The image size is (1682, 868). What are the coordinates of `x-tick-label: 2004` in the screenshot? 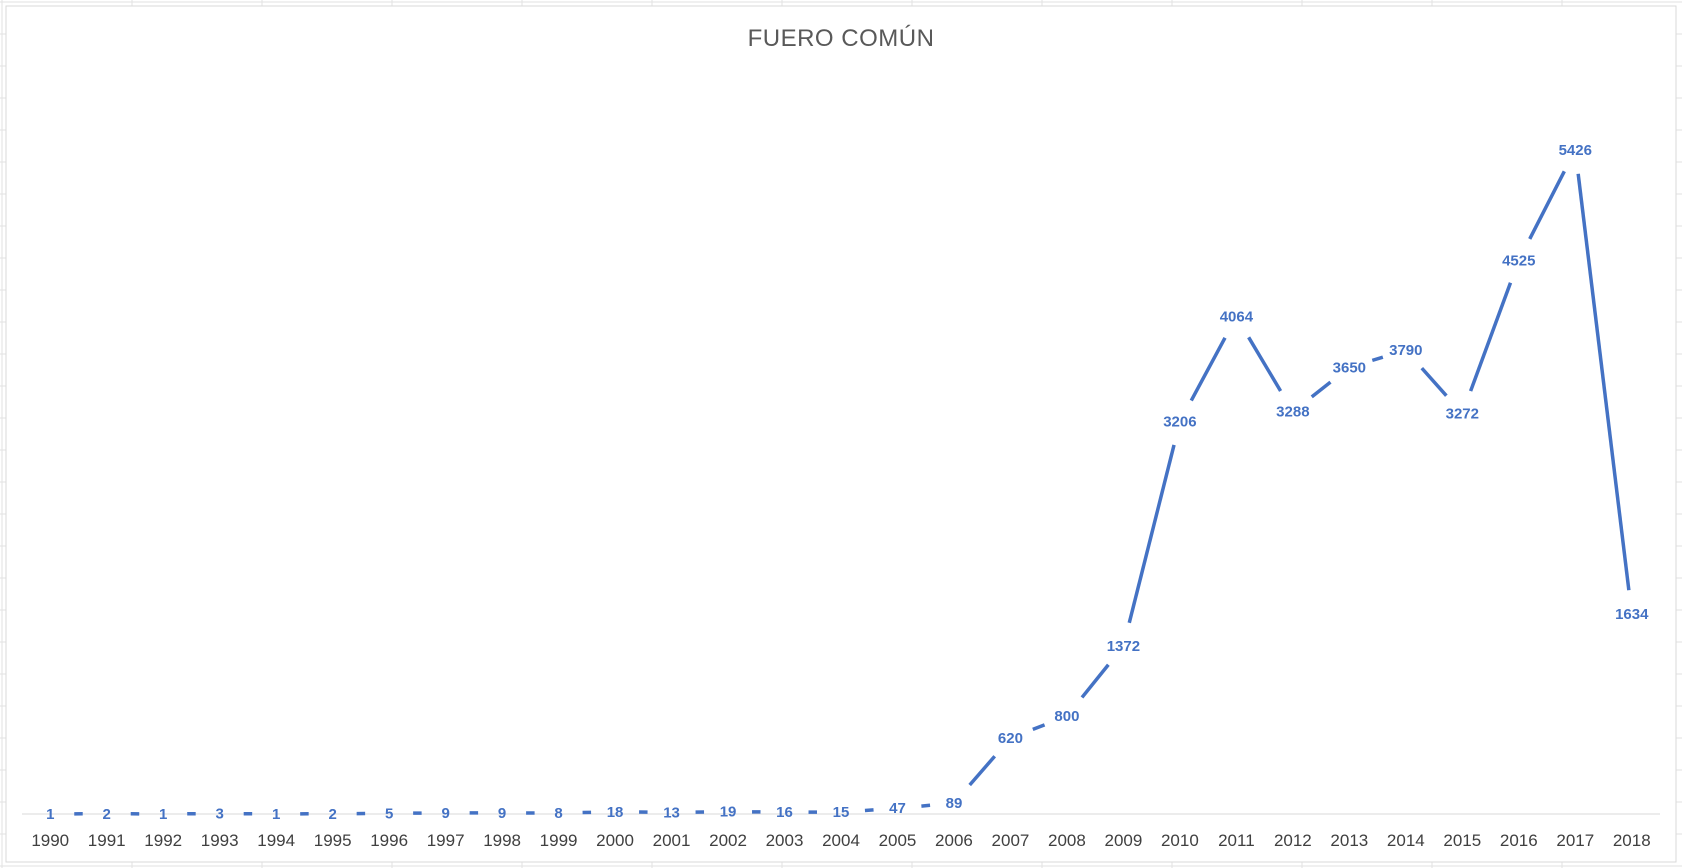 It's located at (841, 840).